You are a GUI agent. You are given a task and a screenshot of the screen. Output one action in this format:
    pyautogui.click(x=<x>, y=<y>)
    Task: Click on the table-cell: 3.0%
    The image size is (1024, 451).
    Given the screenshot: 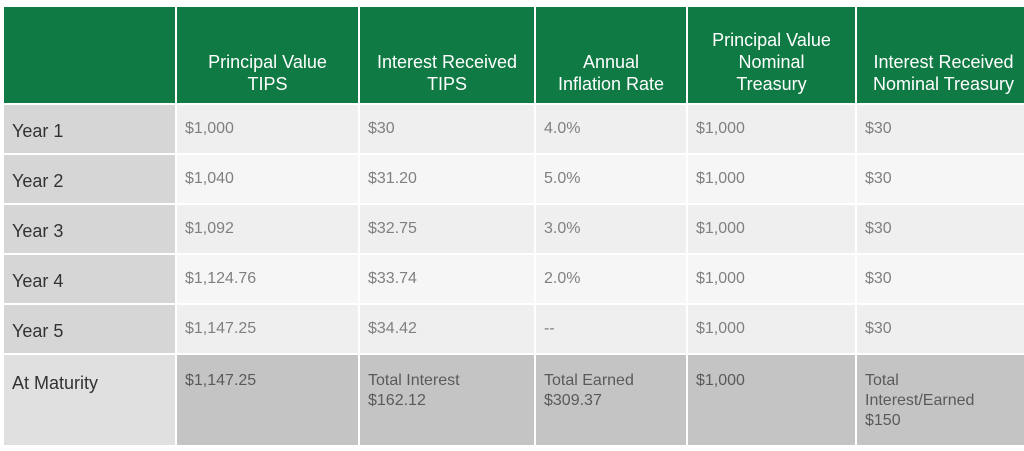 What is the action you would take?
    pyautogui.click(x=611, y=229)
    